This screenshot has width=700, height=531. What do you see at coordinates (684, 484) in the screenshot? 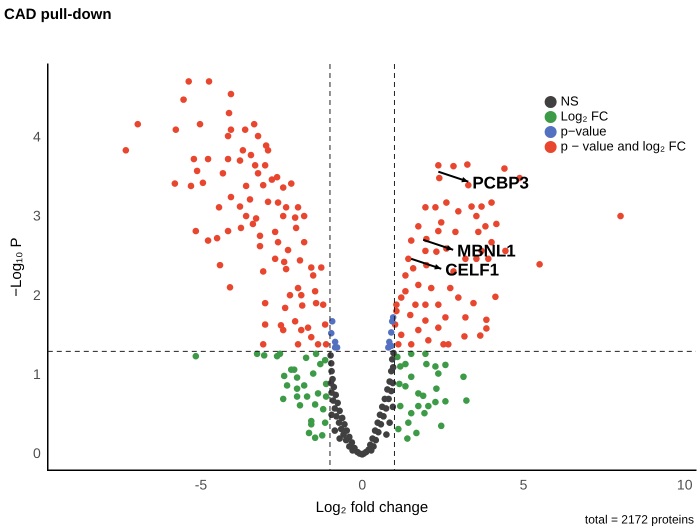
I see `x-tick-label: 10` at bounding box center [684, 484].